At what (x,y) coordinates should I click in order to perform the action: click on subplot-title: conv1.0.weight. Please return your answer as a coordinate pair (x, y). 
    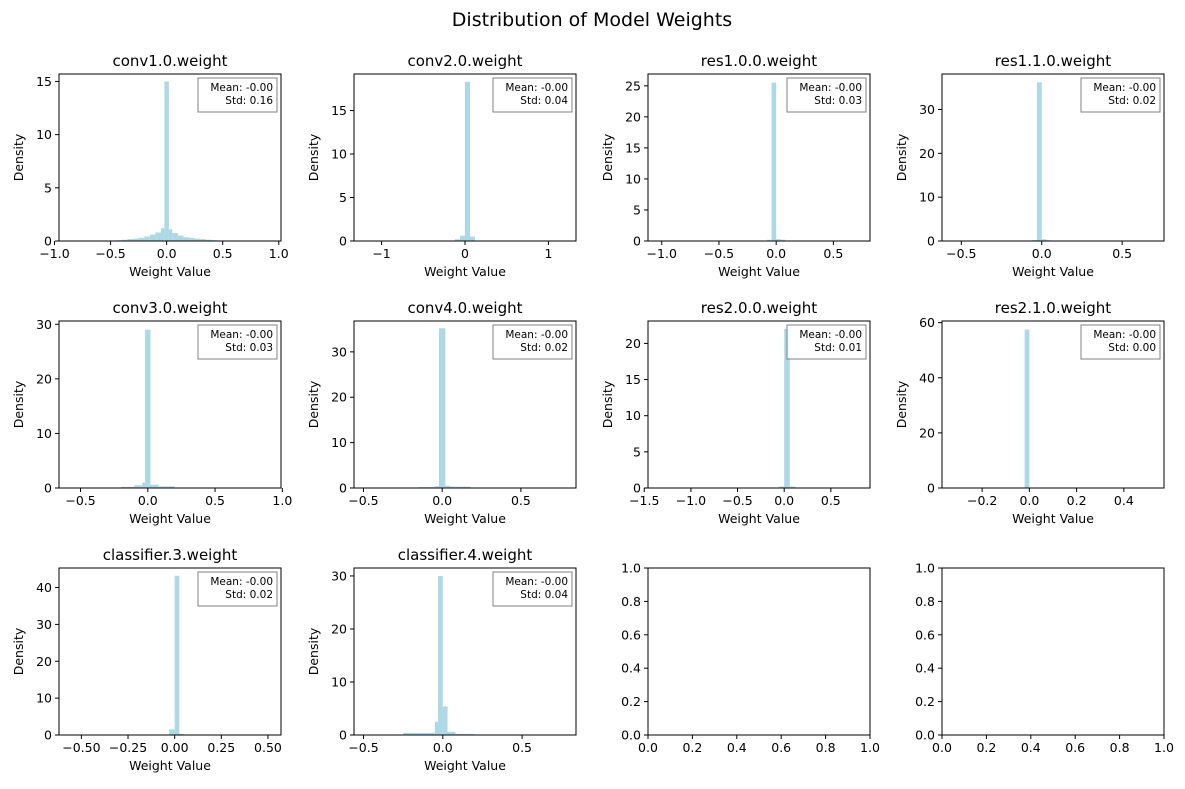
    Looking at the image, I should click on (169, 61).